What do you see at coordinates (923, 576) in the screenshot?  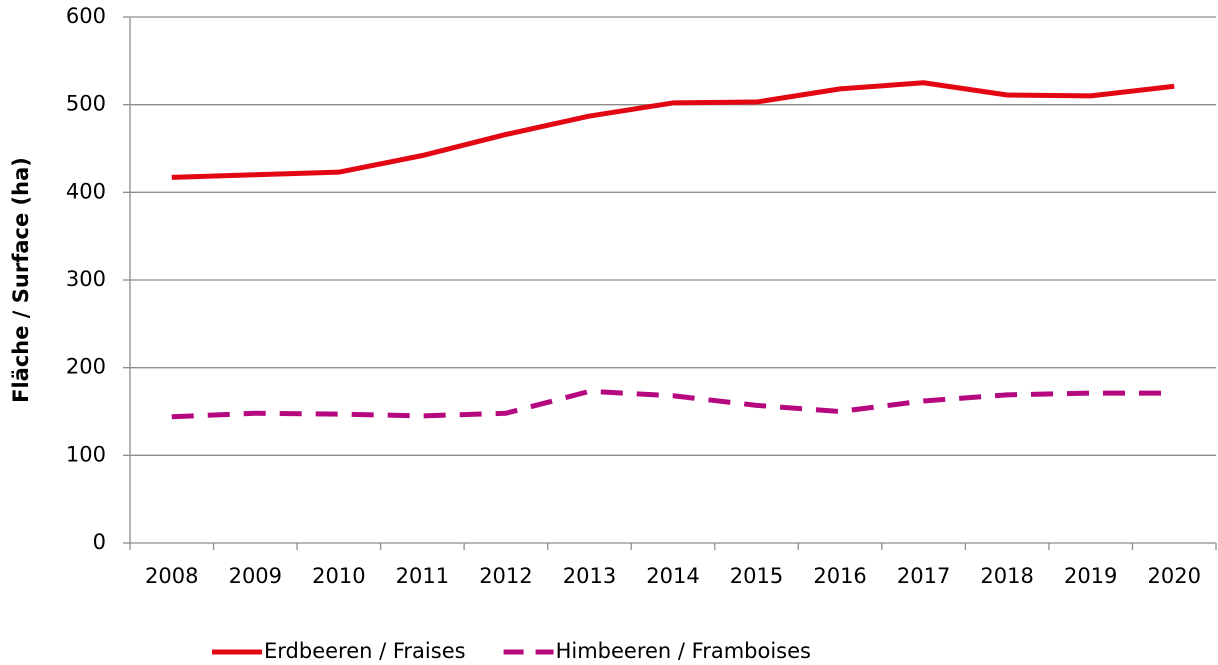 I see `x-tick-label: 2017` at bounding box center [923, 576].